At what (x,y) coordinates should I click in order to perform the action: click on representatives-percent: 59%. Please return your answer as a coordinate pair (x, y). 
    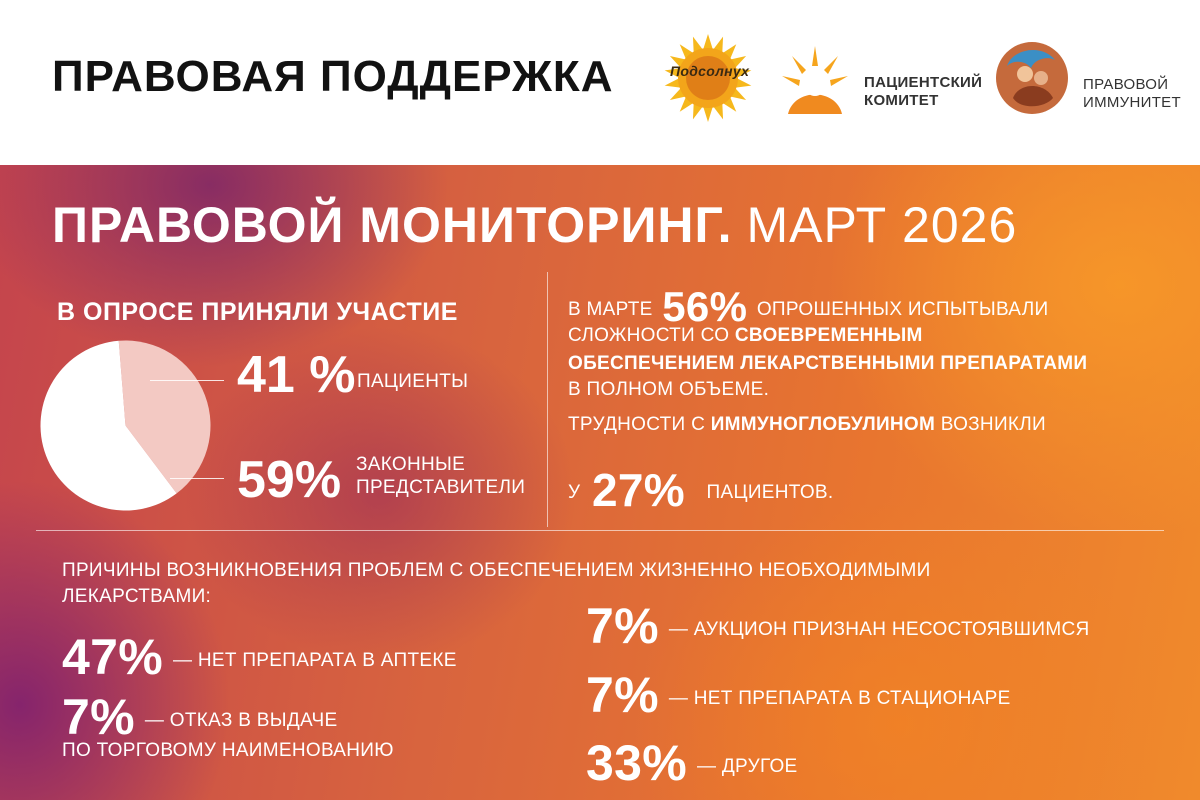
    Looking at the image, I should click on (289, 480).